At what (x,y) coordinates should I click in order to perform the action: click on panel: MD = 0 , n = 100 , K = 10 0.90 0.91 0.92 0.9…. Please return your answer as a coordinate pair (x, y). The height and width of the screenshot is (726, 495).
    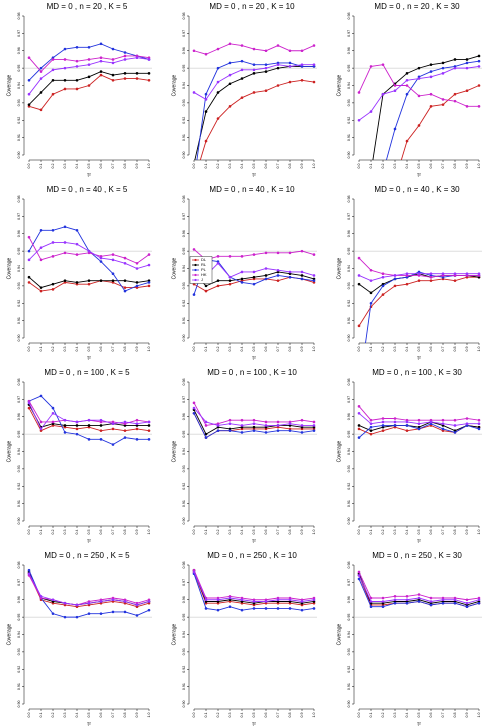
    Looking at the image, I should click on (244, 456).